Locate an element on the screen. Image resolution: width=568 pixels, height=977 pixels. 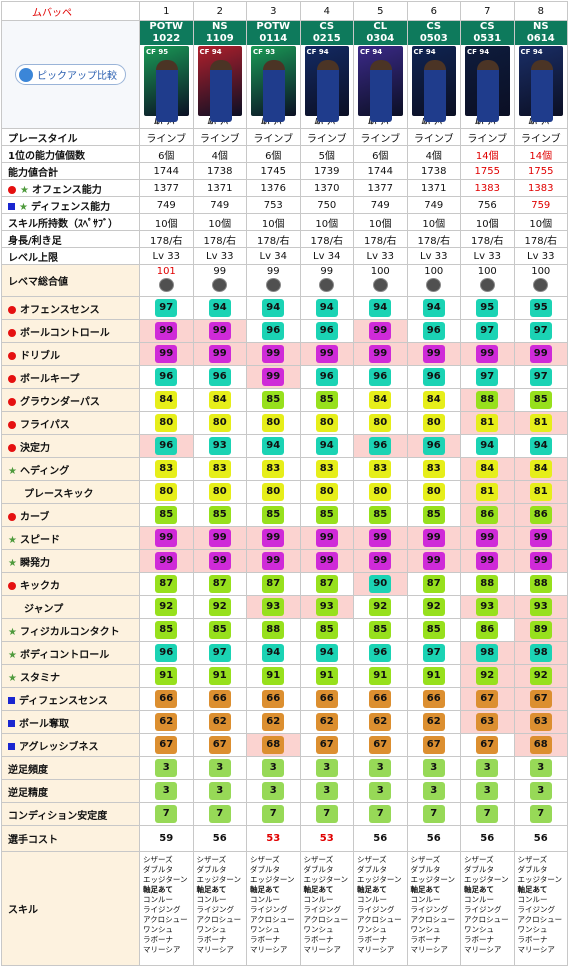
avatar-icon is located at coordinates (26, 75).